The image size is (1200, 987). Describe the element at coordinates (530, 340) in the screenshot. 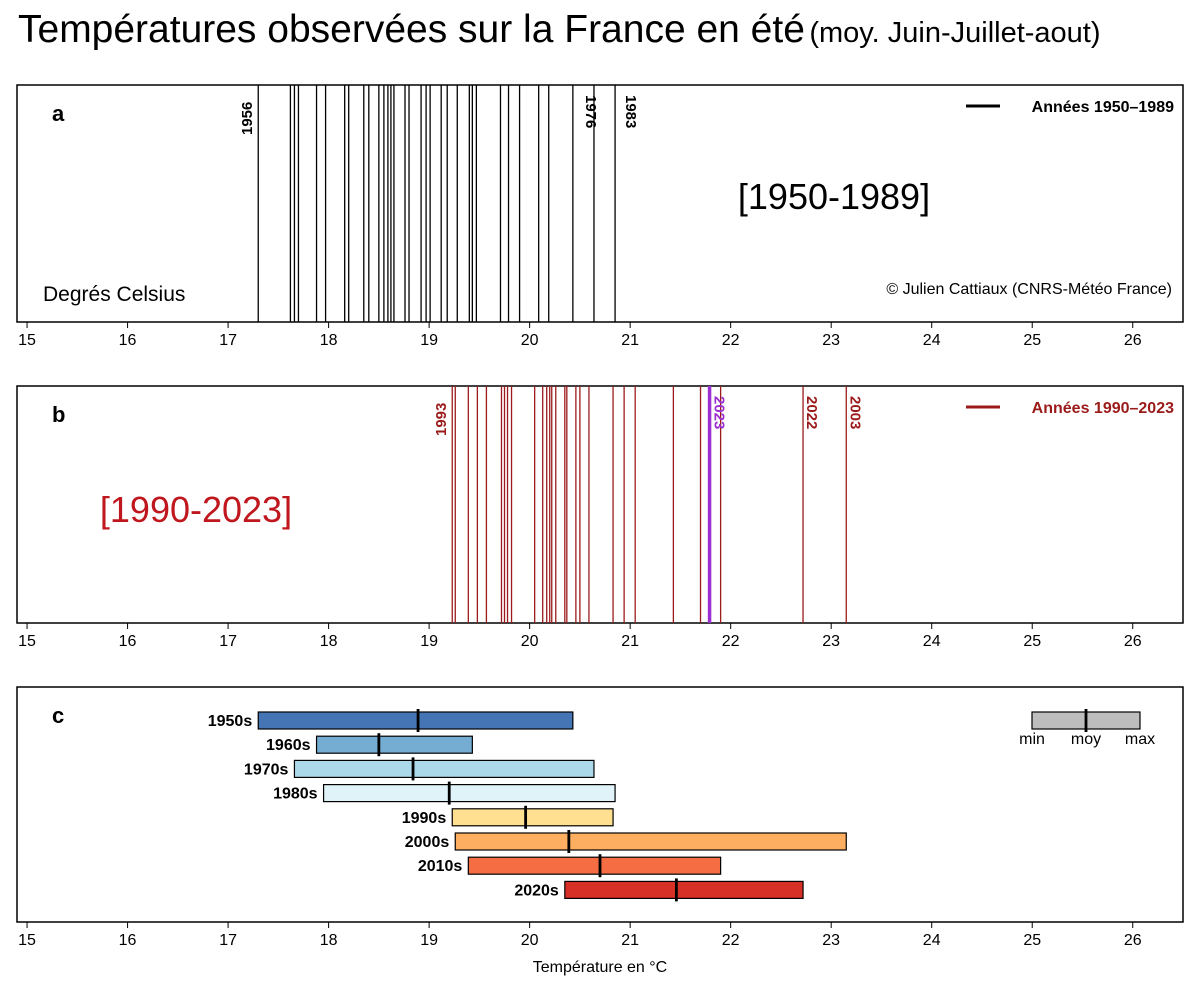

I see `panel-0-tick-label: 20` at that location.